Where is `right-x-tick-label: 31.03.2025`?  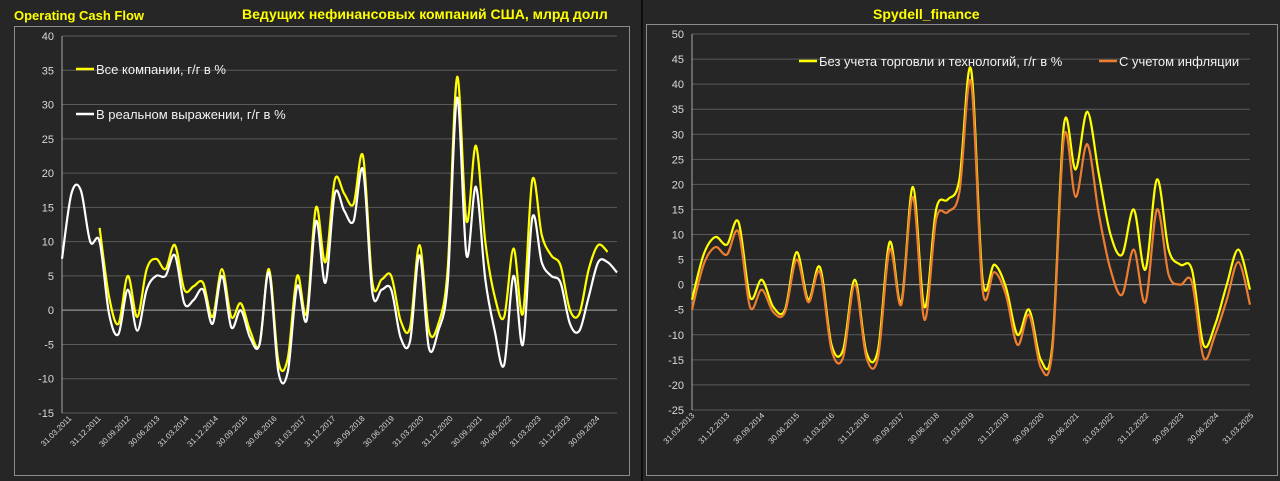 right-x-tick-label: 31.03.2025 is located at coordinates (1238, 428).